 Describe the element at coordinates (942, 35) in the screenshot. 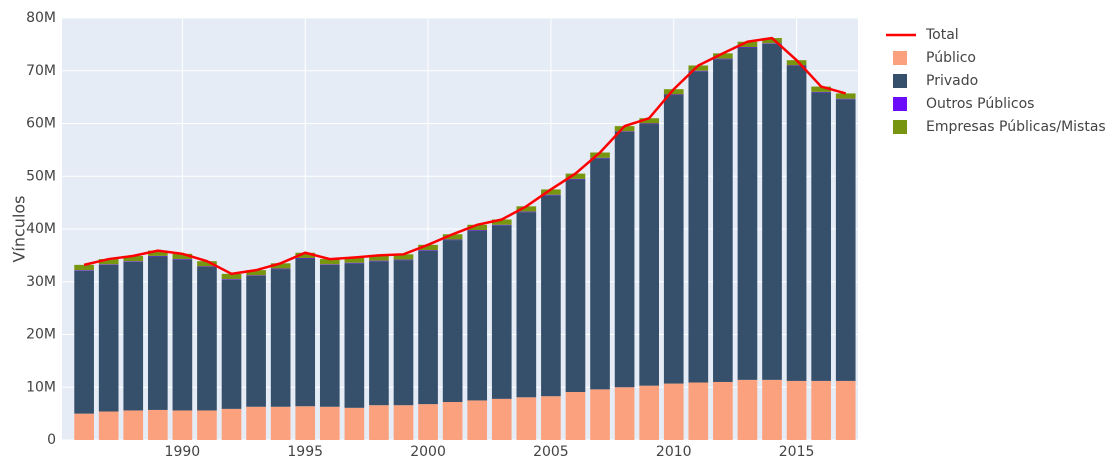

I see `legend-label: Total` at that location.